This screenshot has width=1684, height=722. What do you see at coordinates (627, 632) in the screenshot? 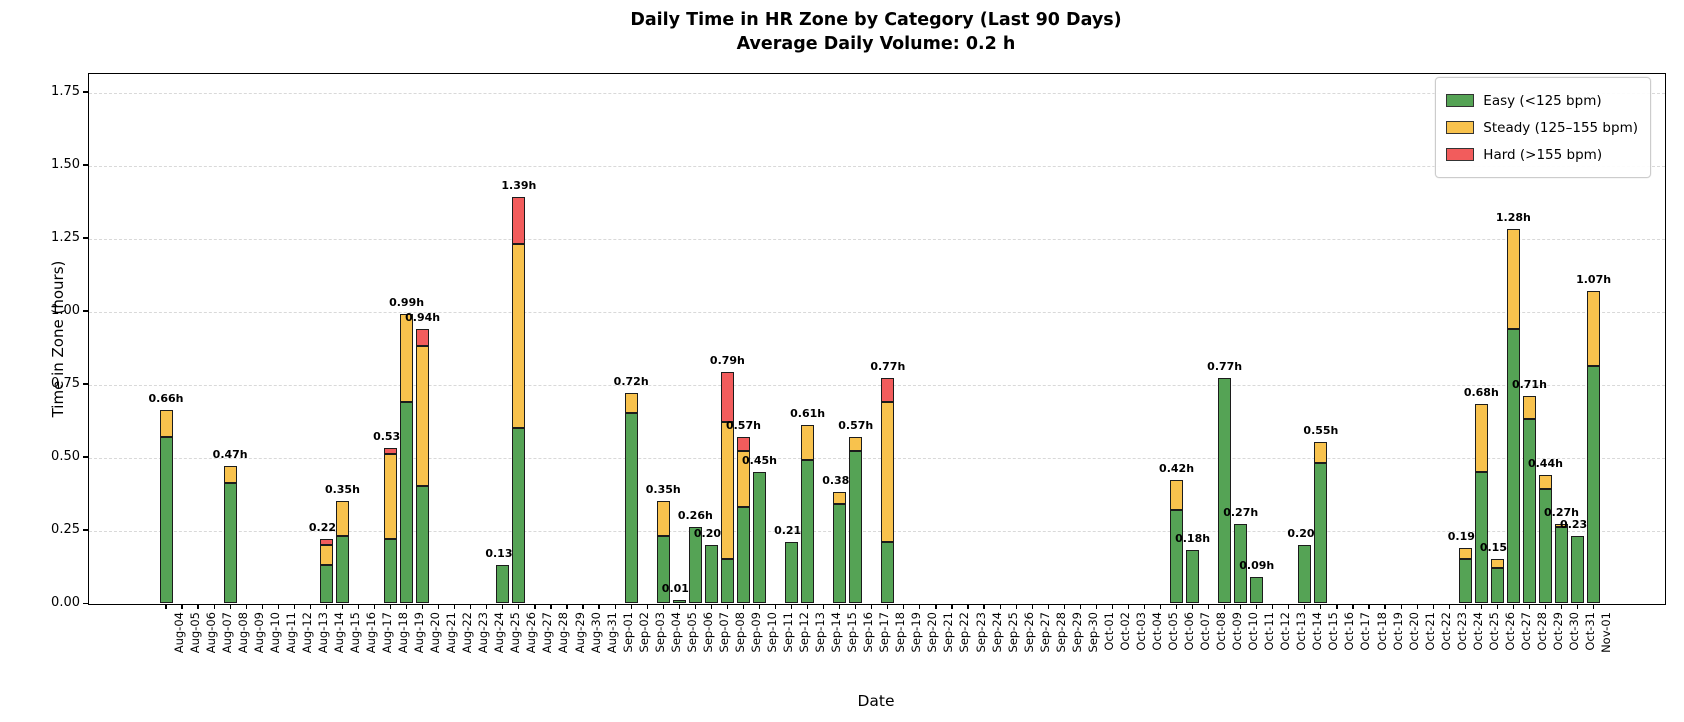
I see `x-tick-label: Sep-01` at bounding box center [627, 632].